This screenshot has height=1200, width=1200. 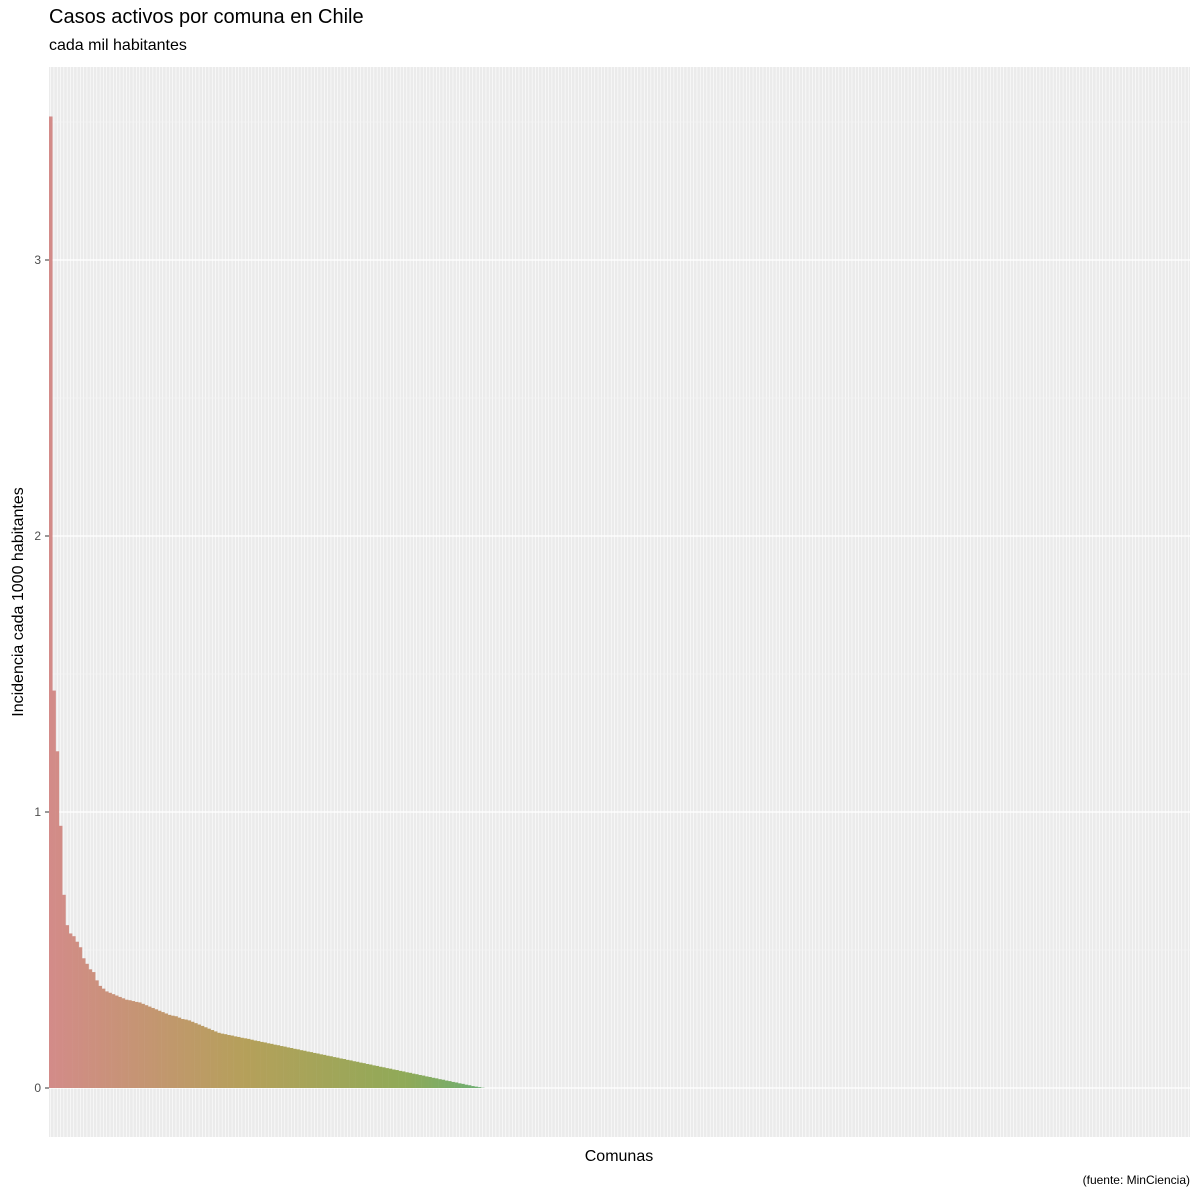 I want to click on y-tick-label: 1, so click(x=37, y=812).